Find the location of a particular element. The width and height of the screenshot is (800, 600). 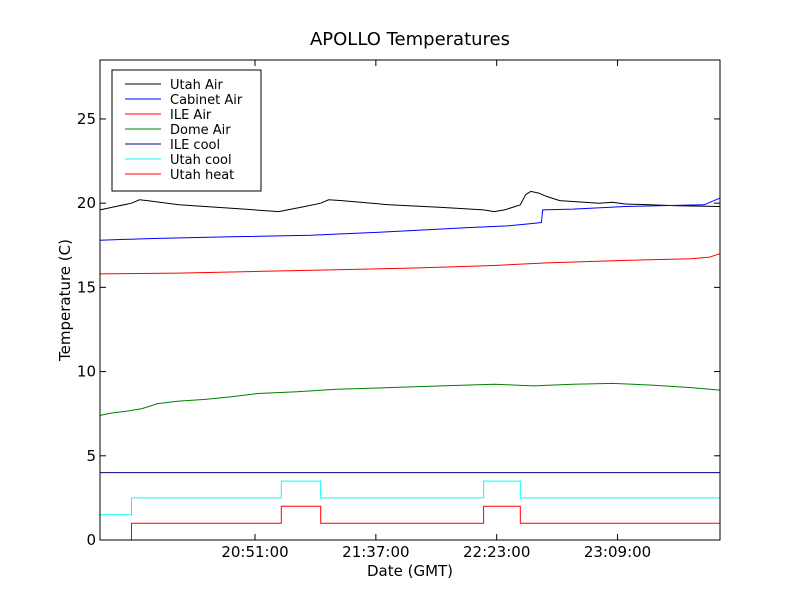

x-tick-label: 20:51:00 is located at coordinates (254, 552).